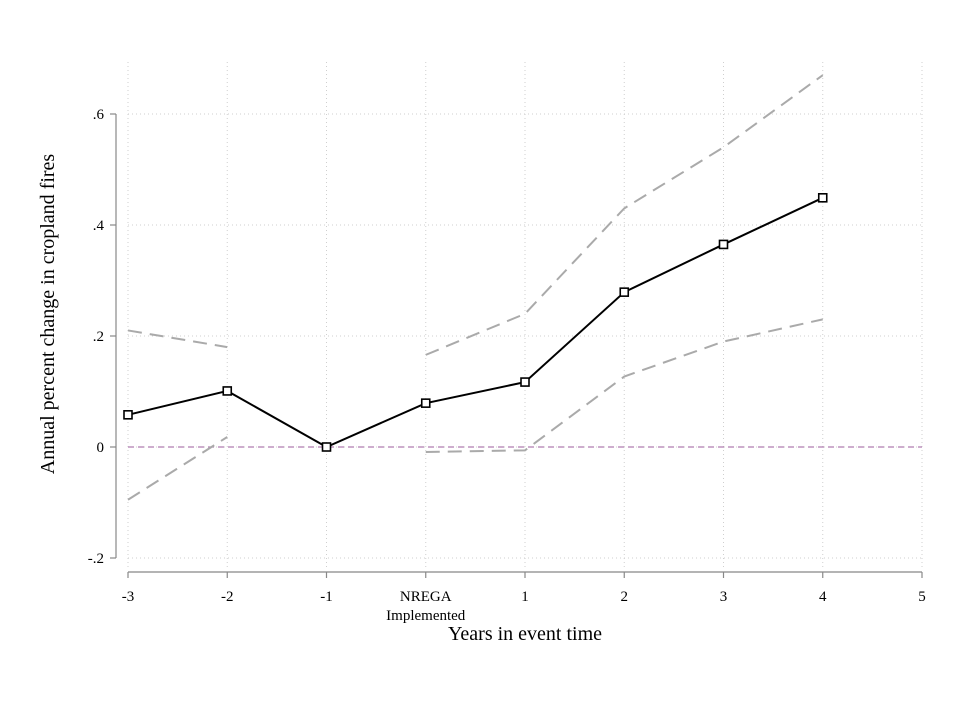 The image size is (960, 720). Describe the element at coordinates (99, 226) in the screenshot. I see `y-tick-label: .4` at that location.